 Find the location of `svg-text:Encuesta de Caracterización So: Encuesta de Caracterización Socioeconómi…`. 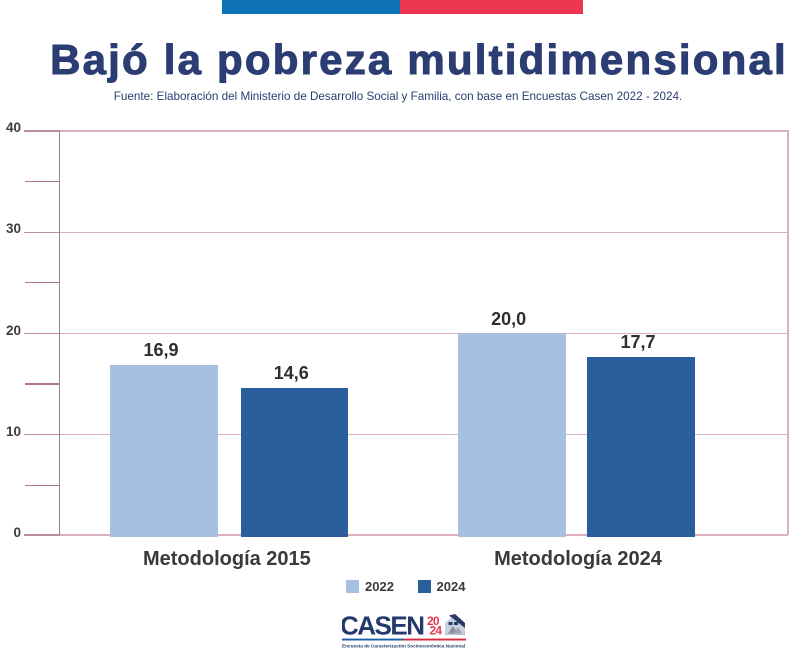

svg-text:Encuesta de Caracterización So: Encuesta de Caracterización Socioeconómi… is located at coordinates (403, 646).